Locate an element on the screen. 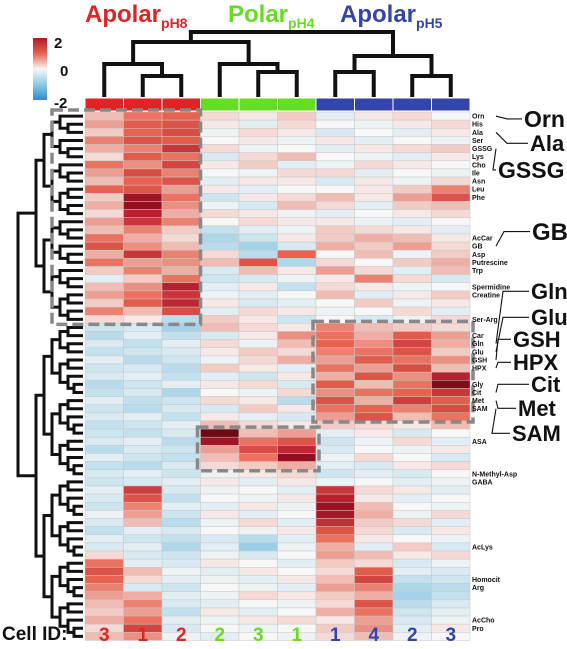  row-label: Homocit is located at coordinates (486, 580).